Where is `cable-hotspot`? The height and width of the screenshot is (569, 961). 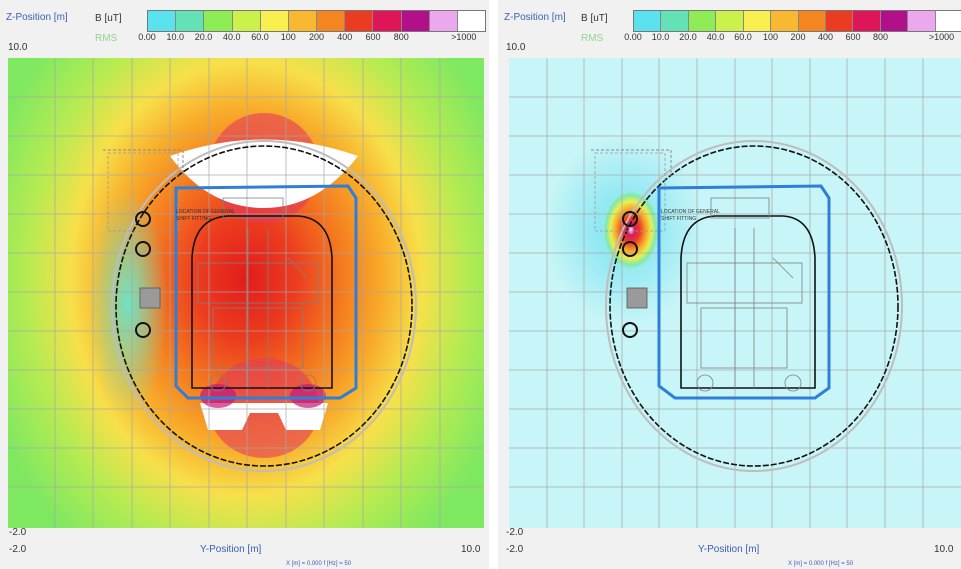
cable-hotspot is located at coordinates (631, 230).